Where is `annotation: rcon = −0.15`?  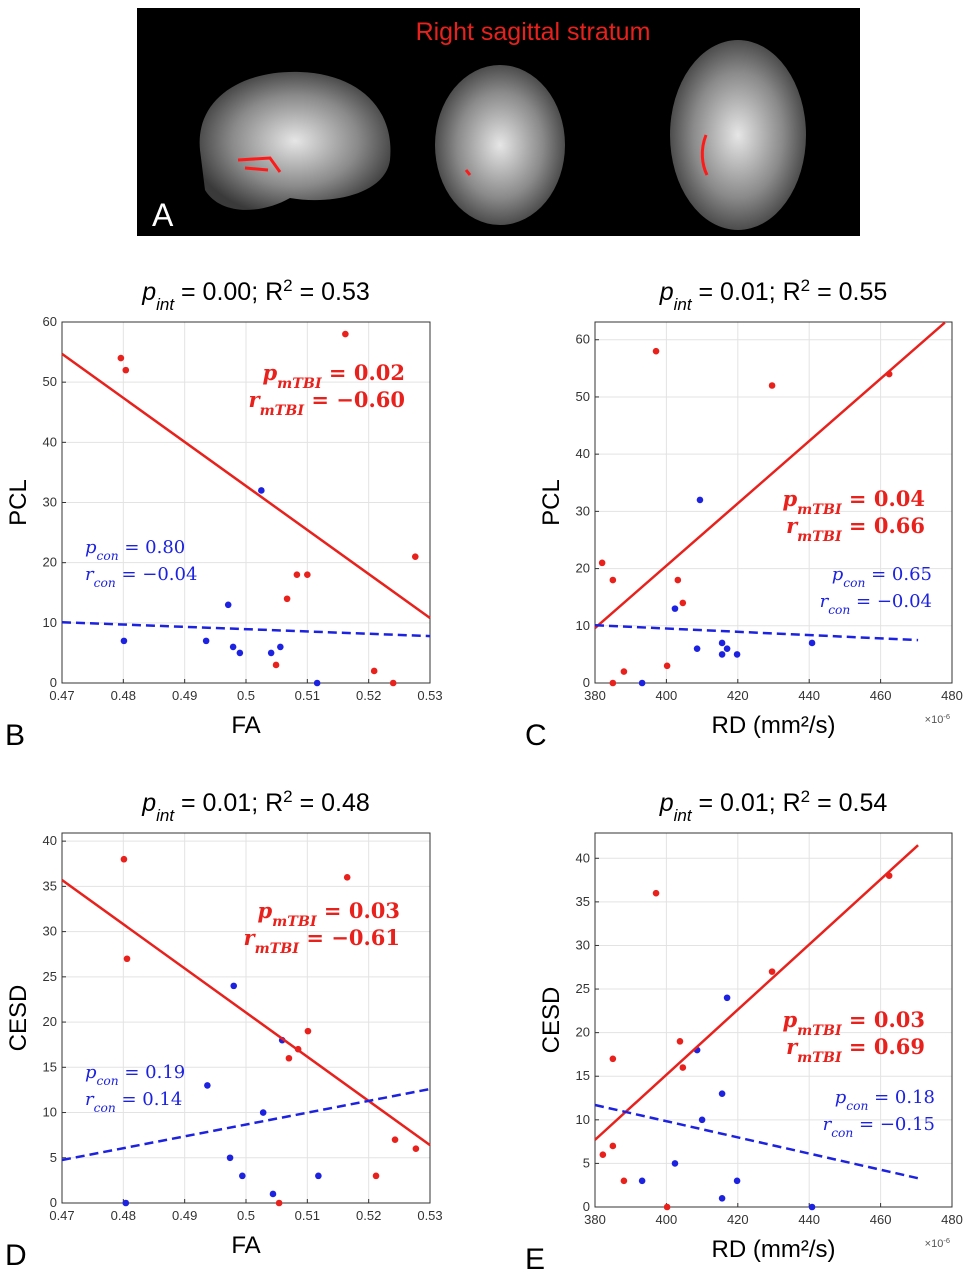 annotation: rcon = −0.15 is located at coordinates (879, 1127).